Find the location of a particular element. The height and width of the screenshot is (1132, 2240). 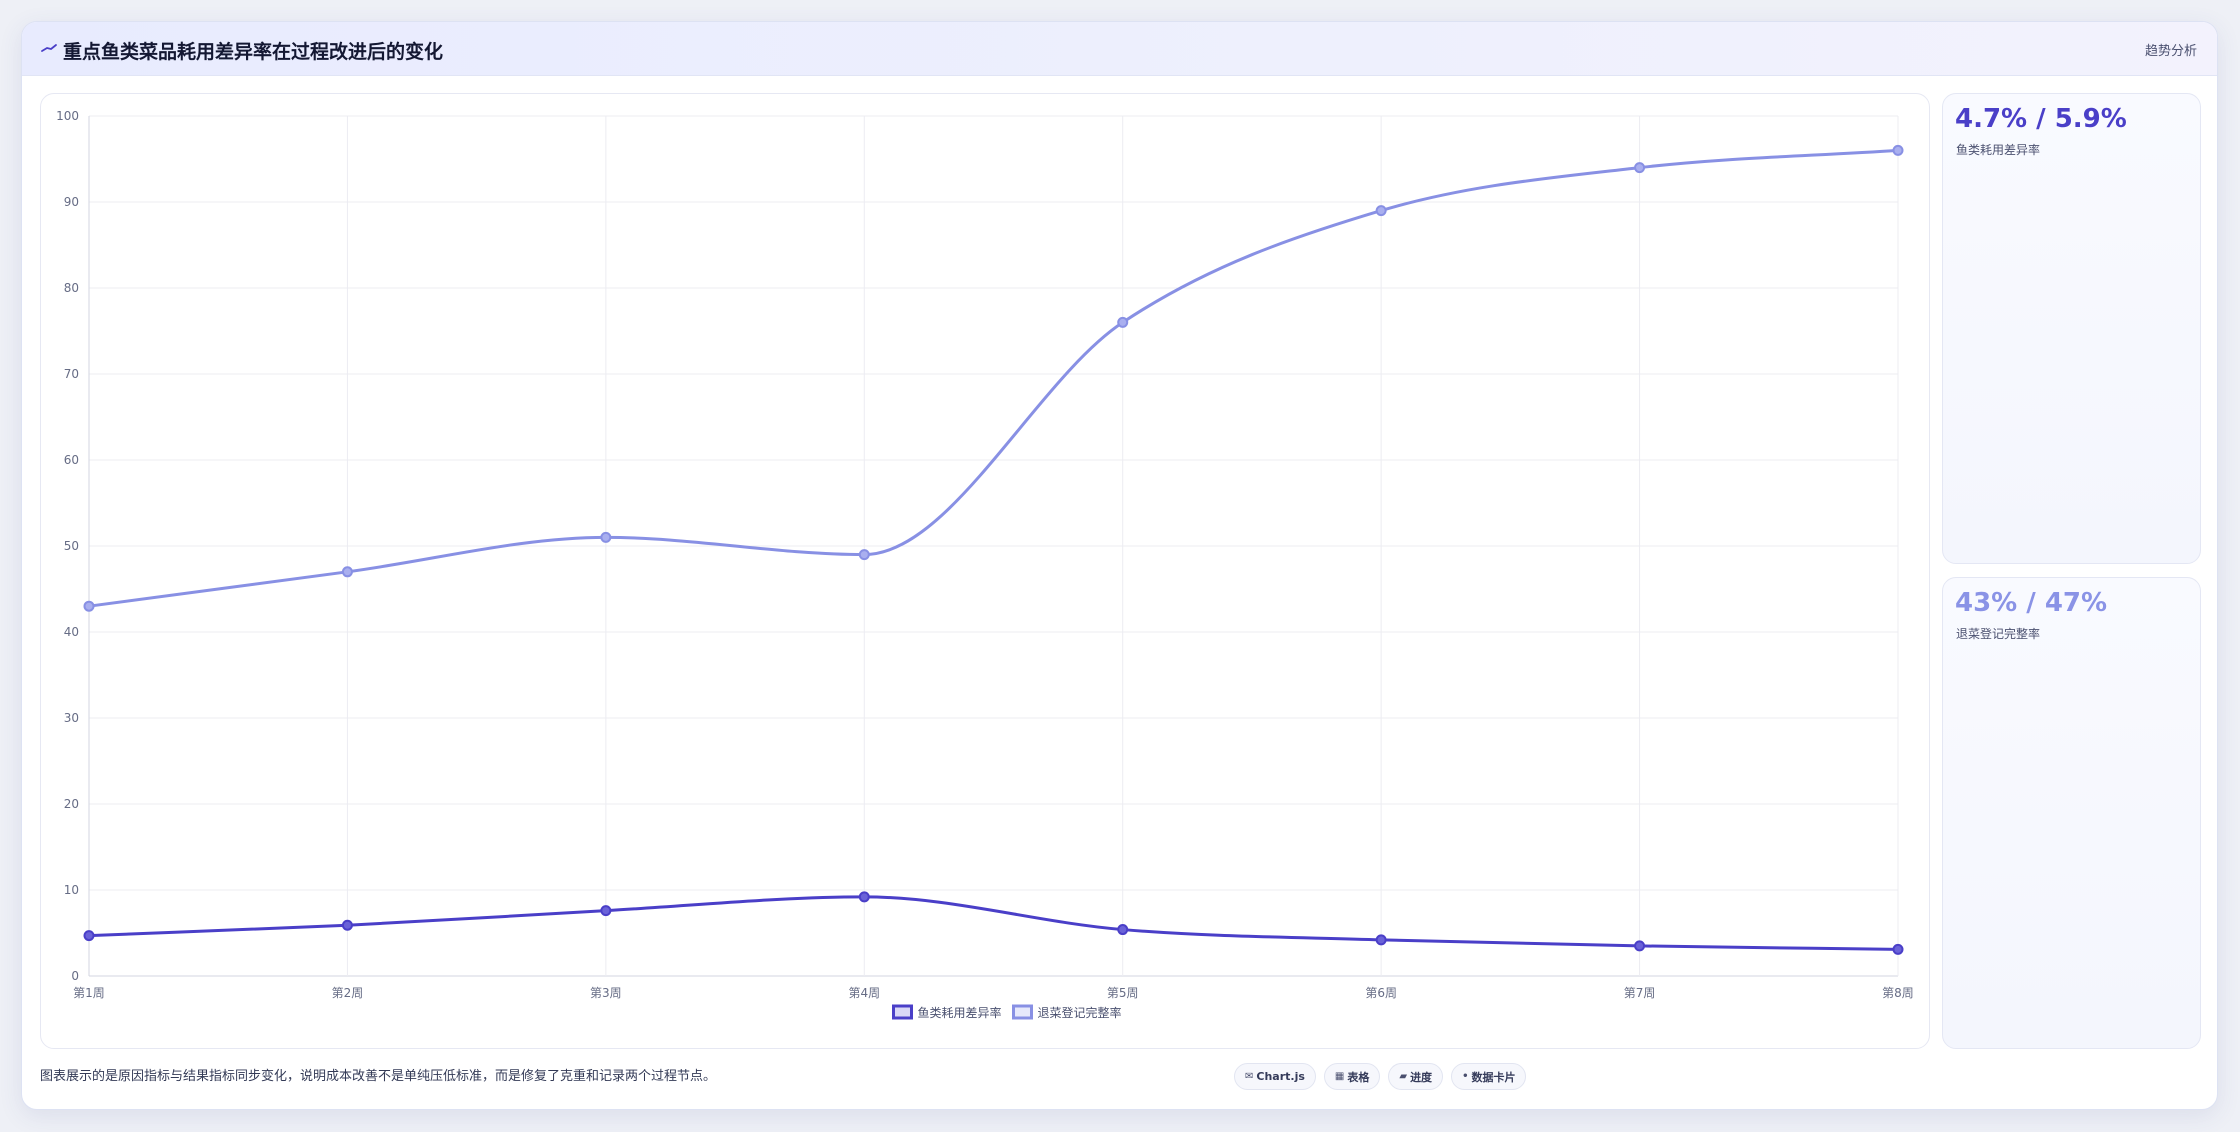

x-tick-label: 第8周 is located at coordinates (1898, 993).